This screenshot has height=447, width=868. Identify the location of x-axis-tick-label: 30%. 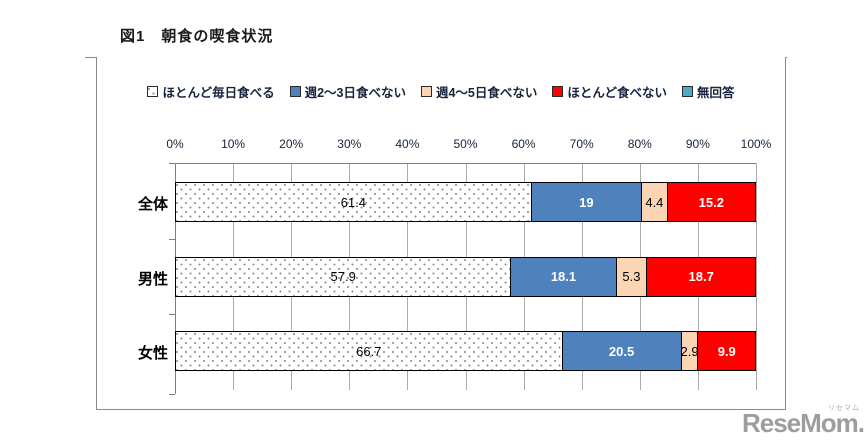
(349, 144).